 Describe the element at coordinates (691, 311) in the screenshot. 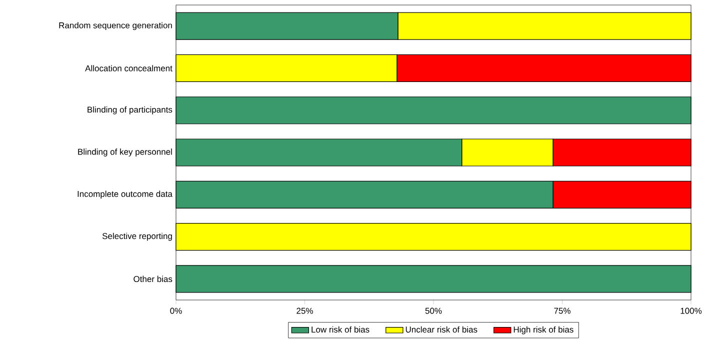

I see `x-tick-label: 100%` at that location.